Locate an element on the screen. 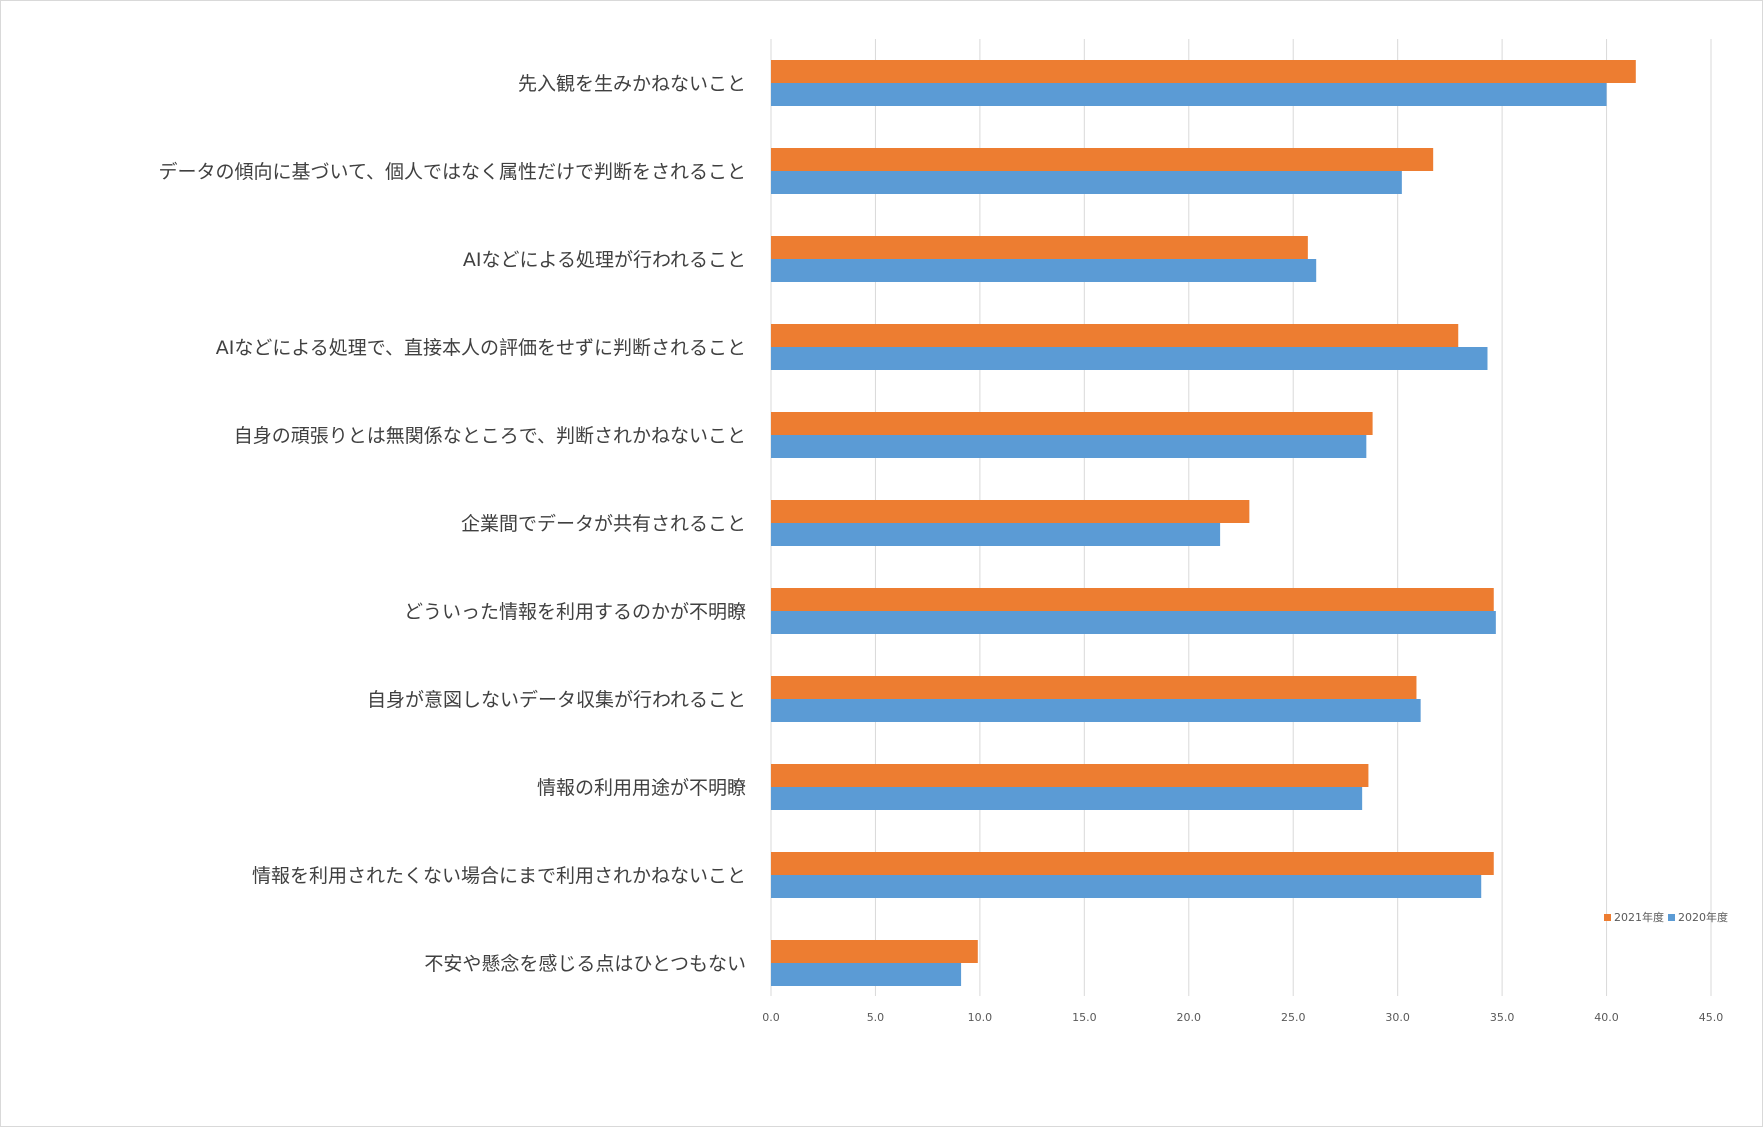  x-tick-label: 20.0 is located at coordinates (1189, 1017).